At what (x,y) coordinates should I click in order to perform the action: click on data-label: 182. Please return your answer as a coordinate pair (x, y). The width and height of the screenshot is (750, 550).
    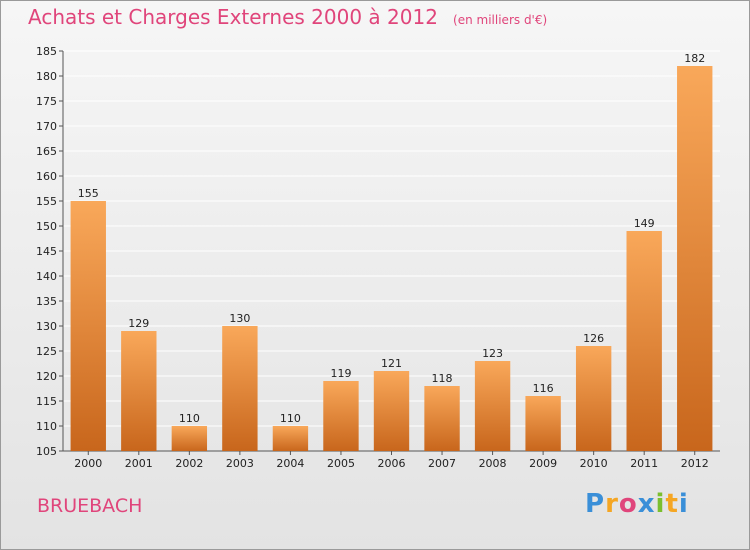
    Looking at the image, I should click on (694, 58).